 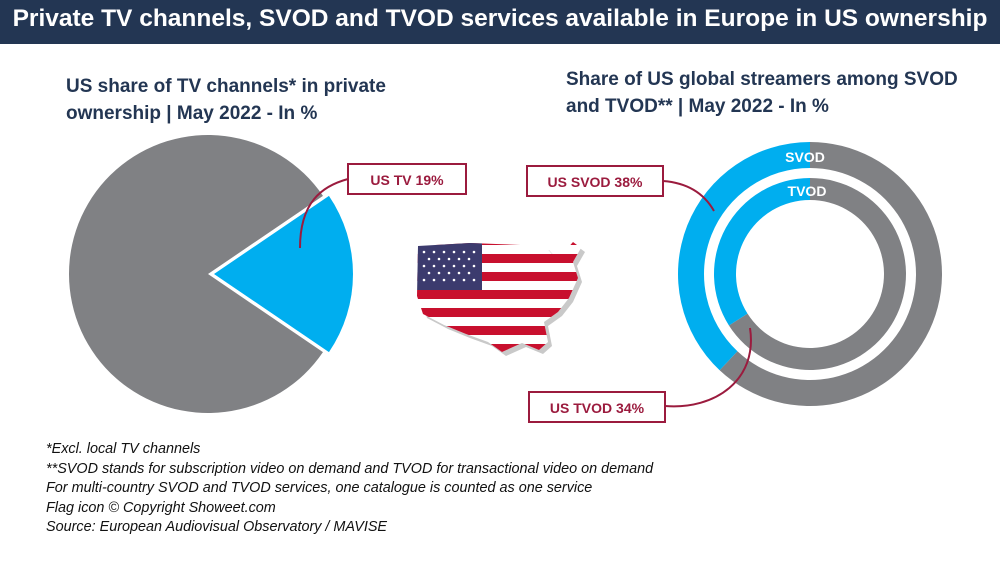 What do you see at coordinates (762, 79) in the screenshot?
I see `donut-subtitle-line-1: Share of US global streamers among SVOD` at bounding box center [762, 79].